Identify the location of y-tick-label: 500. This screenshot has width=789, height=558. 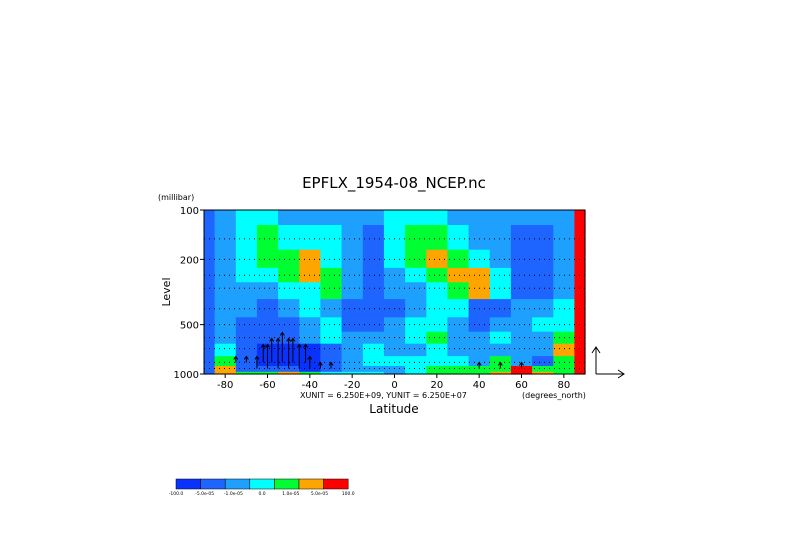
(189, 326).